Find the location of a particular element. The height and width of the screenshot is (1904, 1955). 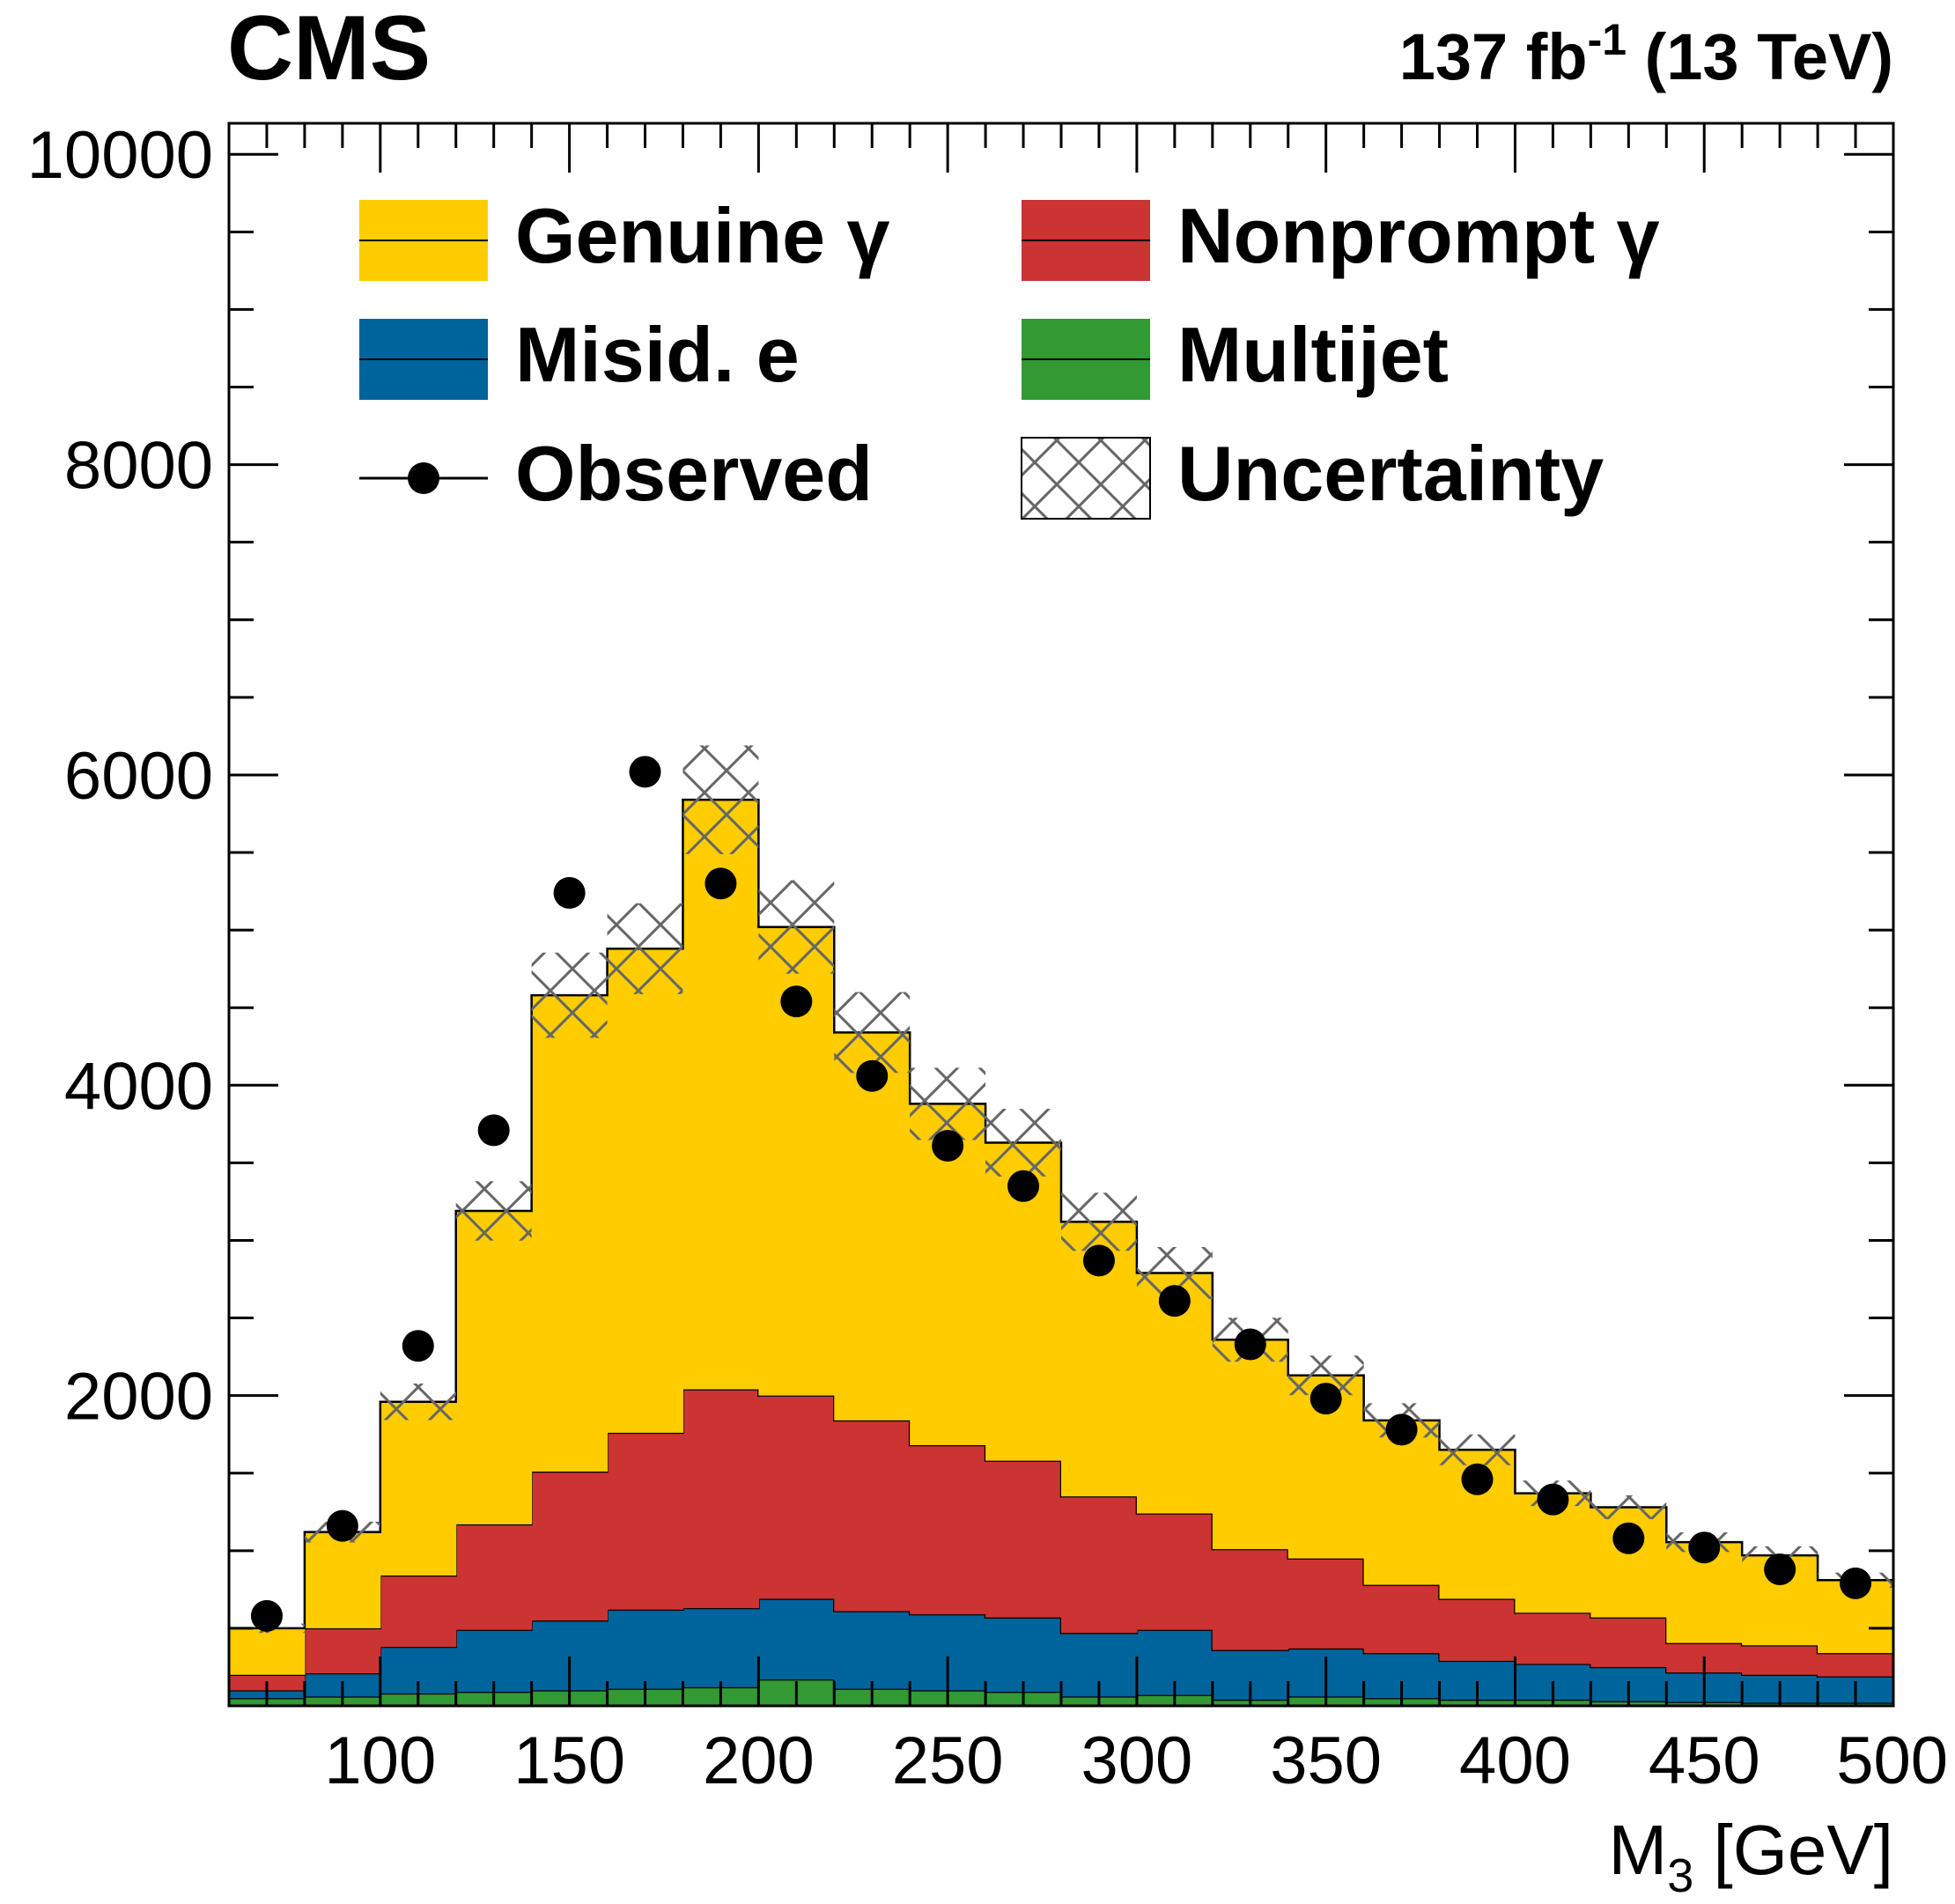

x-tick-label-250: 250 is located at coordinates (948, 1760).